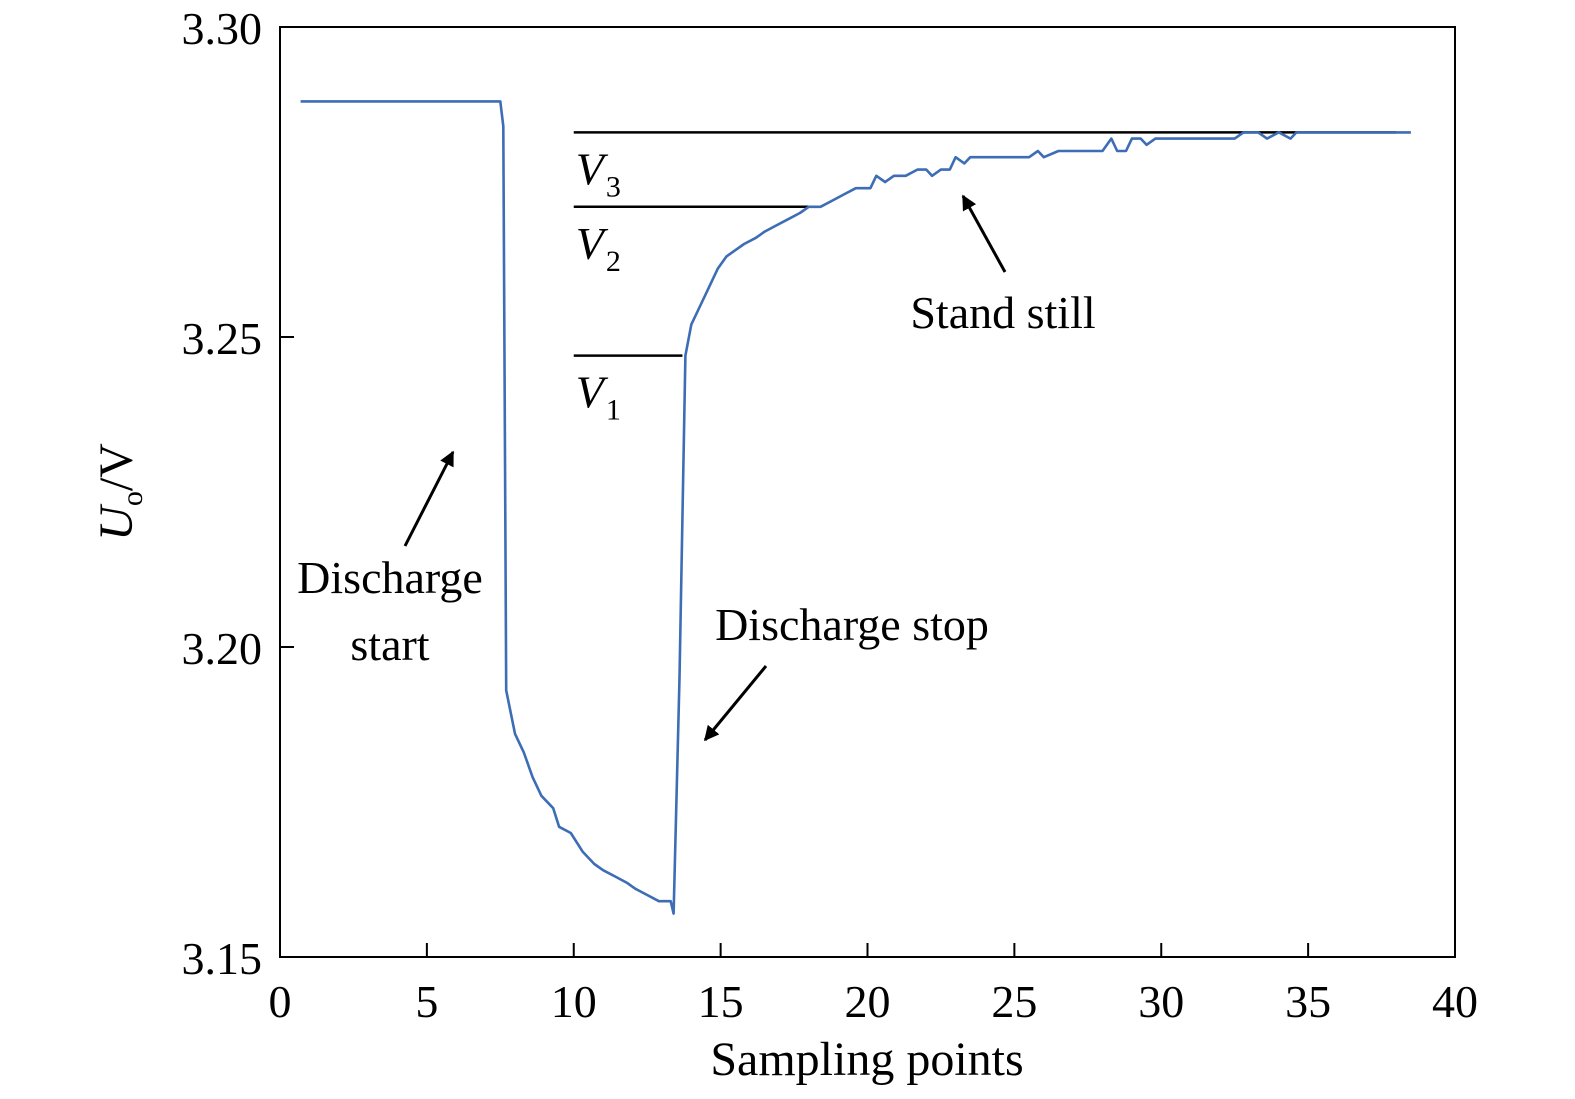 The image size is (1575, 1099). I want to click on arrow-stand-still, so click(984, 233).